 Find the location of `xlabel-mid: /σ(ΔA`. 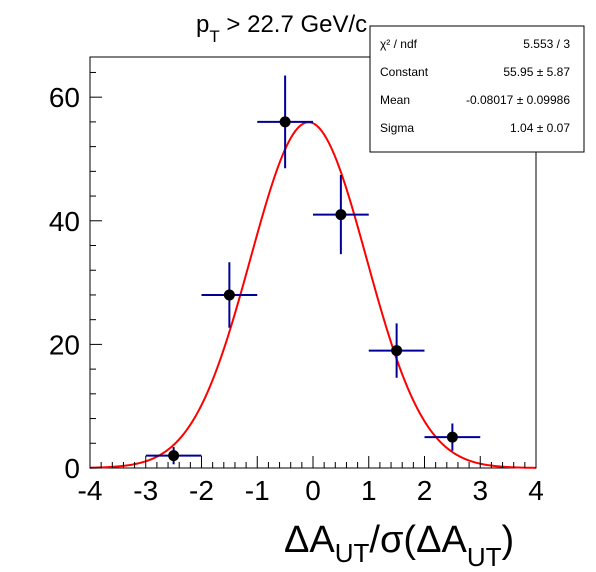

xlabel-mid: /σ(ΔA is located at coordinates (418, 540).